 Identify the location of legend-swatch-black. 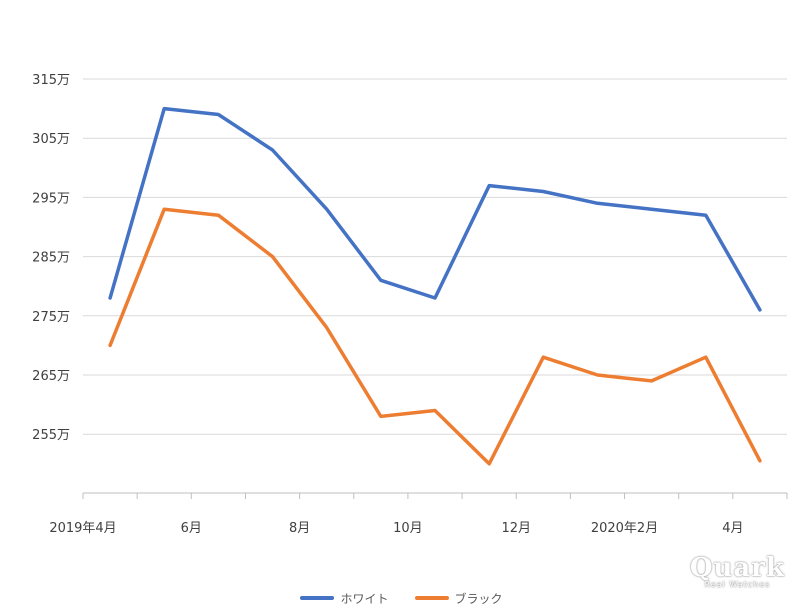
(431, 598).